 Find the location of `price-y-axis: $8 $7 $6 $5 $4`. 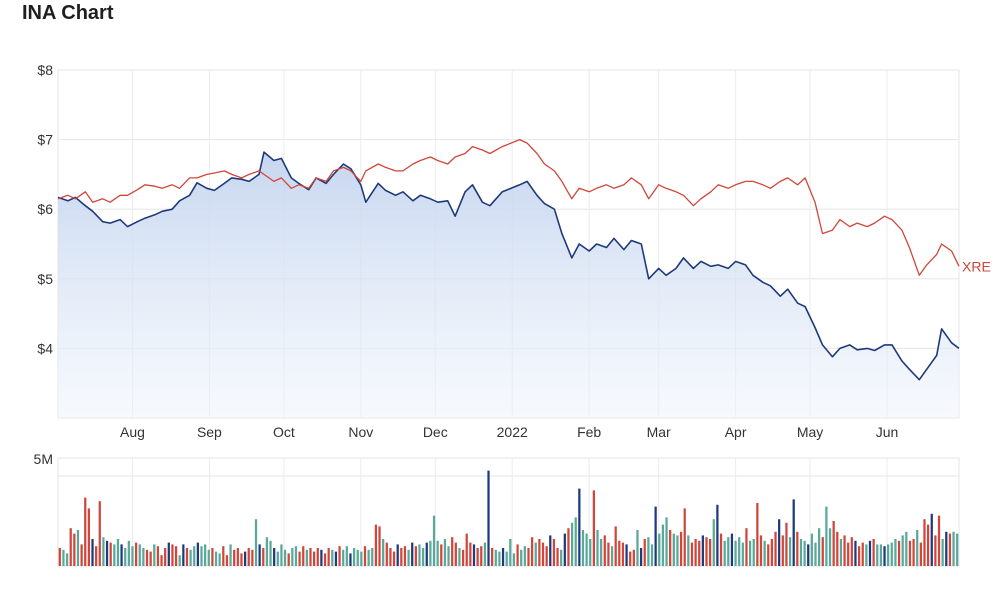

price-y-axis: $8 $7 $6 $5 $4 is located at coordinates (45, 209).